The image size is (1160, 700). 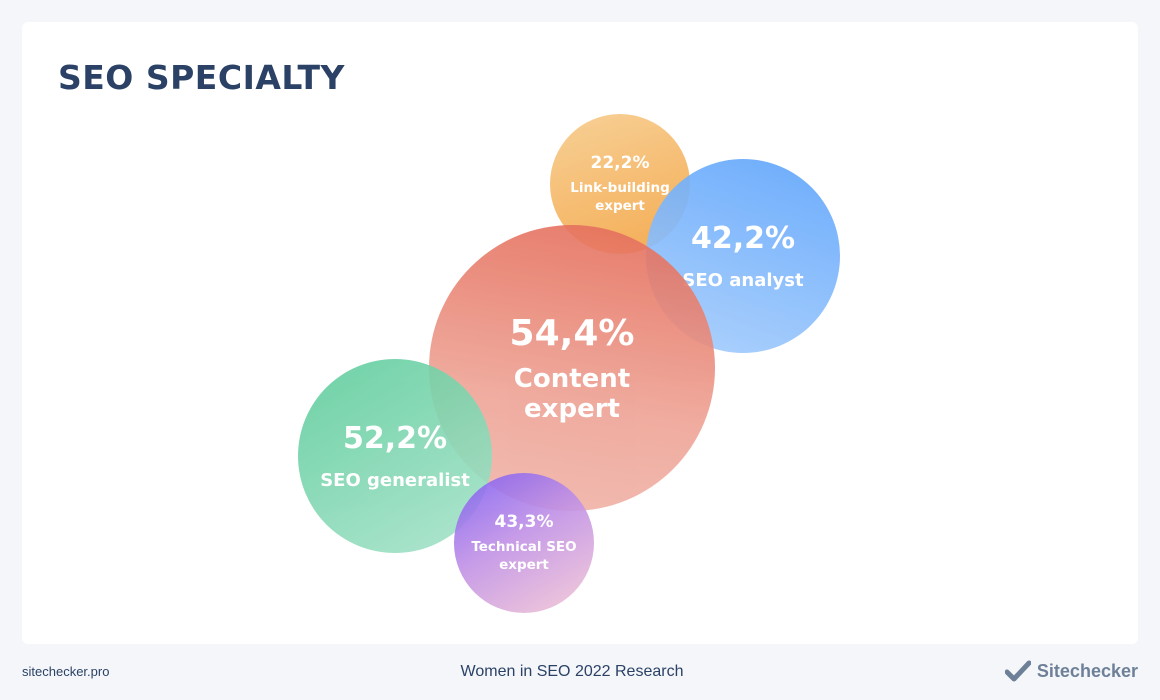 I want to click on value-label: 52,2%, so click(x=395, y=438).